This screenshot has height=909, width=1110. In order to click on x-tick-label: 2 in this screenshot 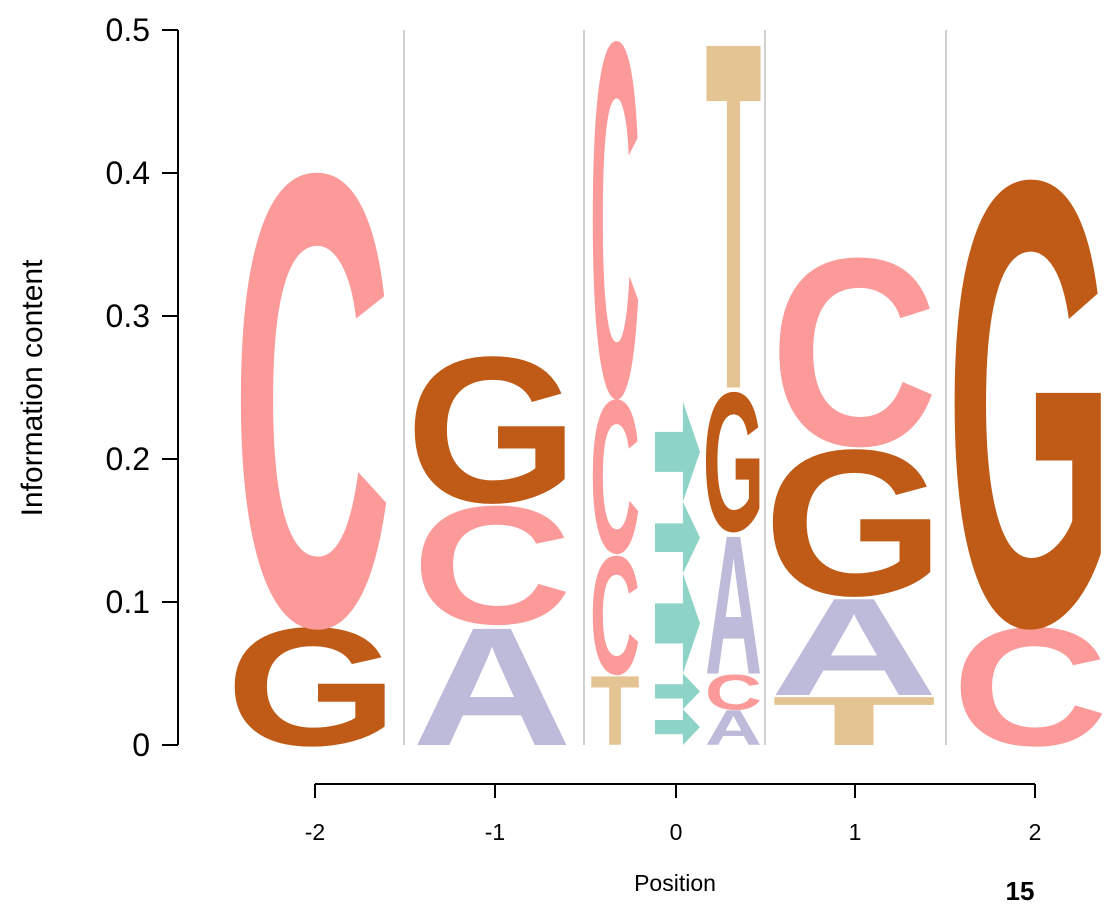, I will do `click(1035, 832)`.